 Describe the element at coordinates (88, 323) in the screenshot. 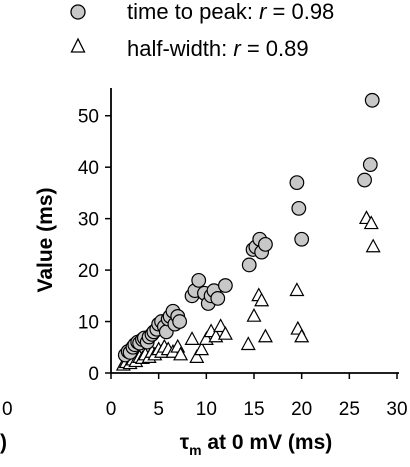

I see `y-tick-label: 10` at that location.